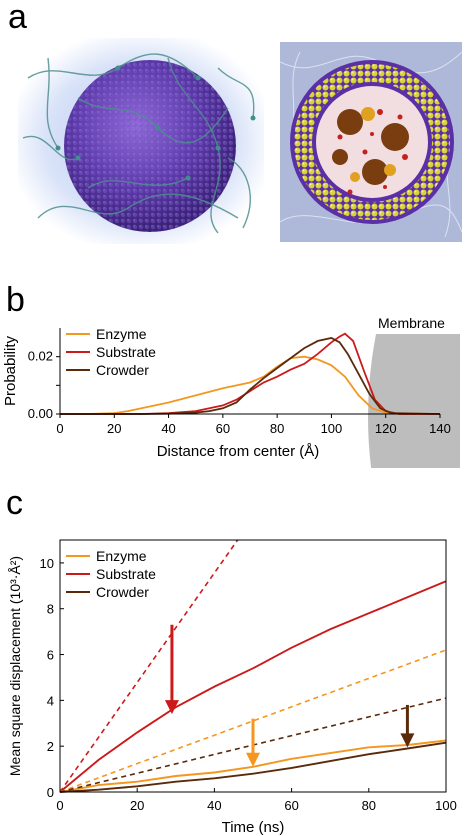  What do you see at coordinates (59, 805) in the screenshot?
I see `x-tick-label-c: 0` at bounding box center [59, 805].